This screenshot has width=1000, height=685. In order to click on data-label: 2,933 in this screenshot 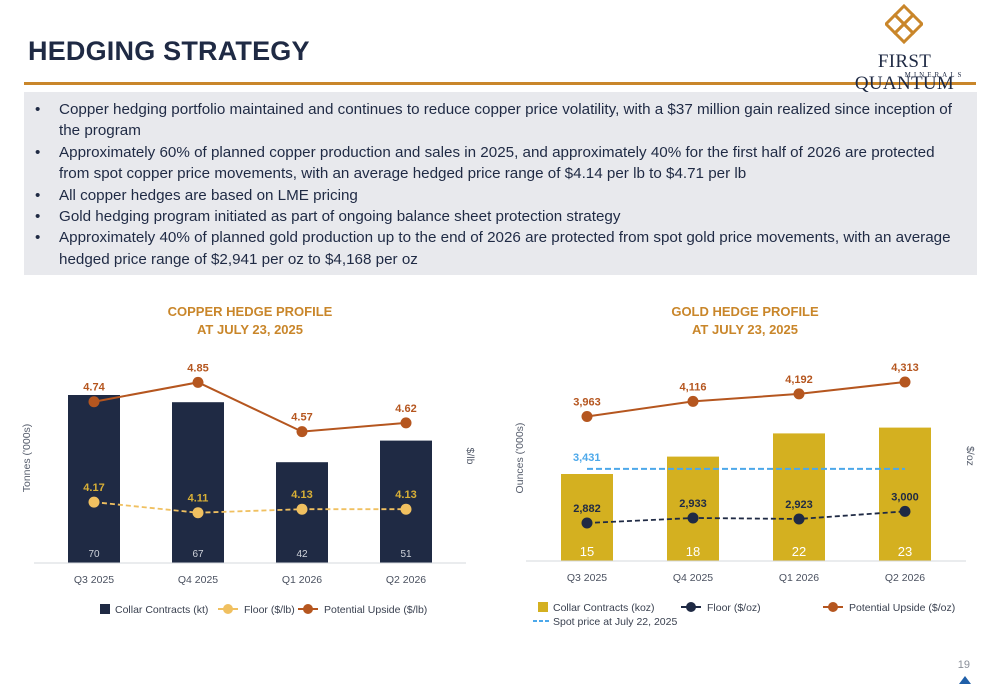, I will do `click(693, 504)`.